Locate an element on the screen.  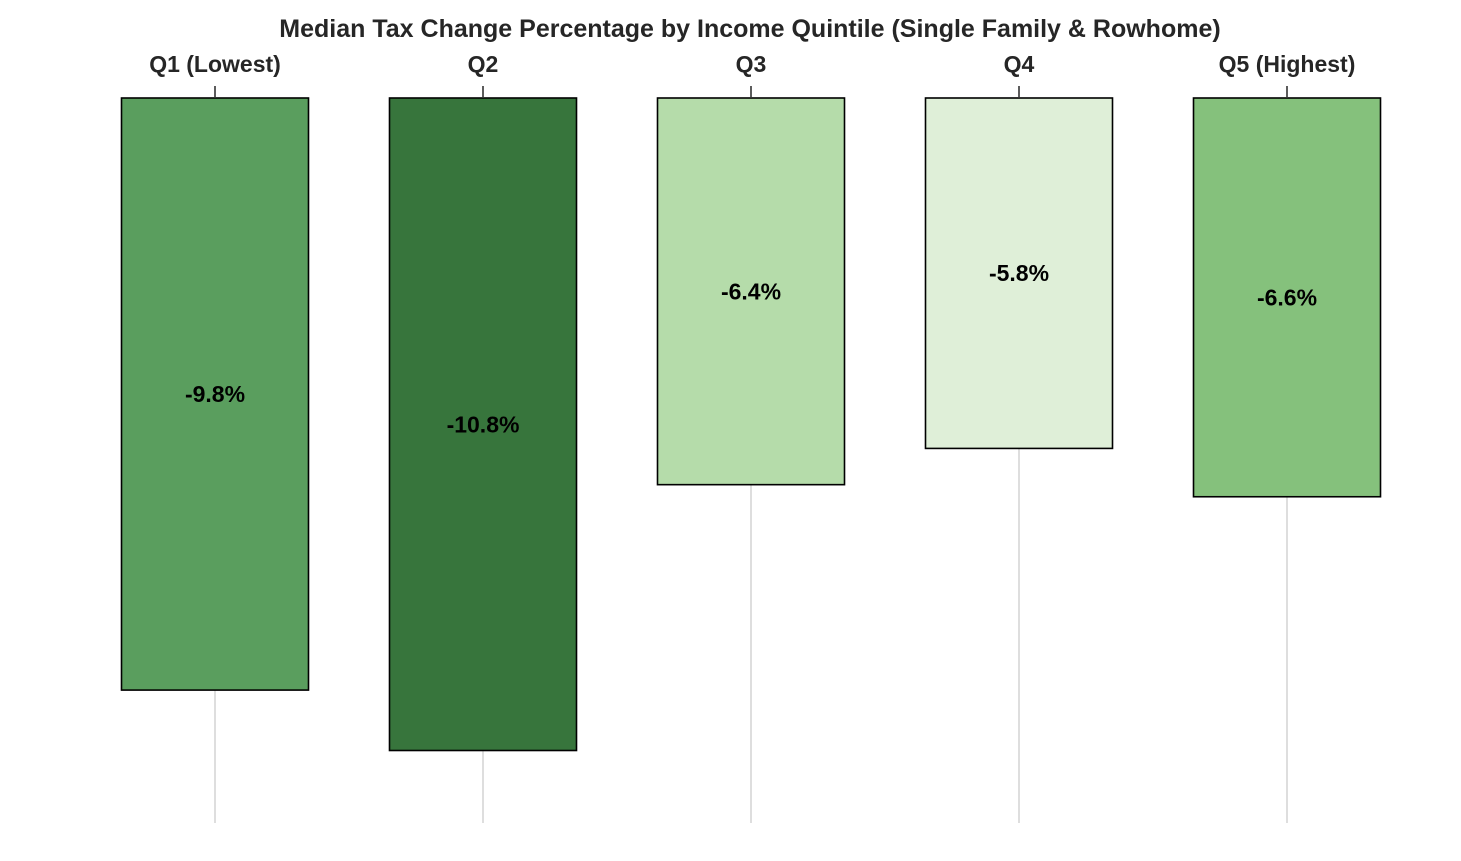
tick-label: Q1 (Lowest) is located at coordinates (215, 64).